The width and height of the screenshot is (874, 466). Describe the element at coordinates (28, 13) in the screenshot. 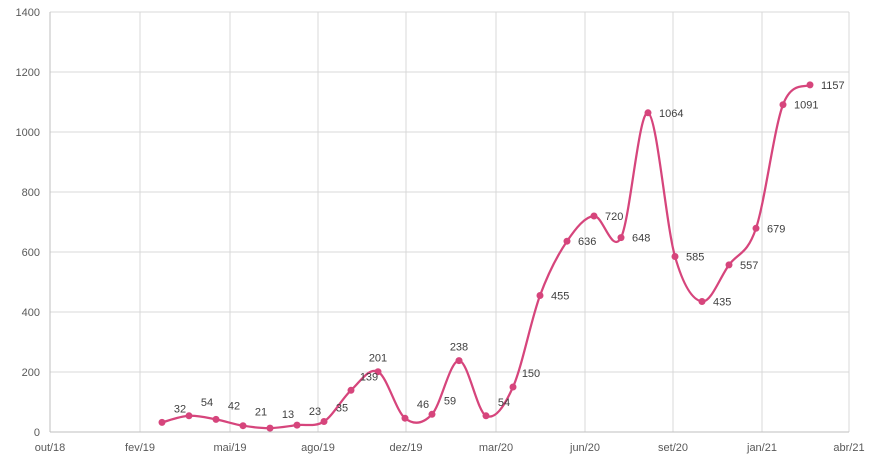

I see `y-tick-label: 1400` at that location.